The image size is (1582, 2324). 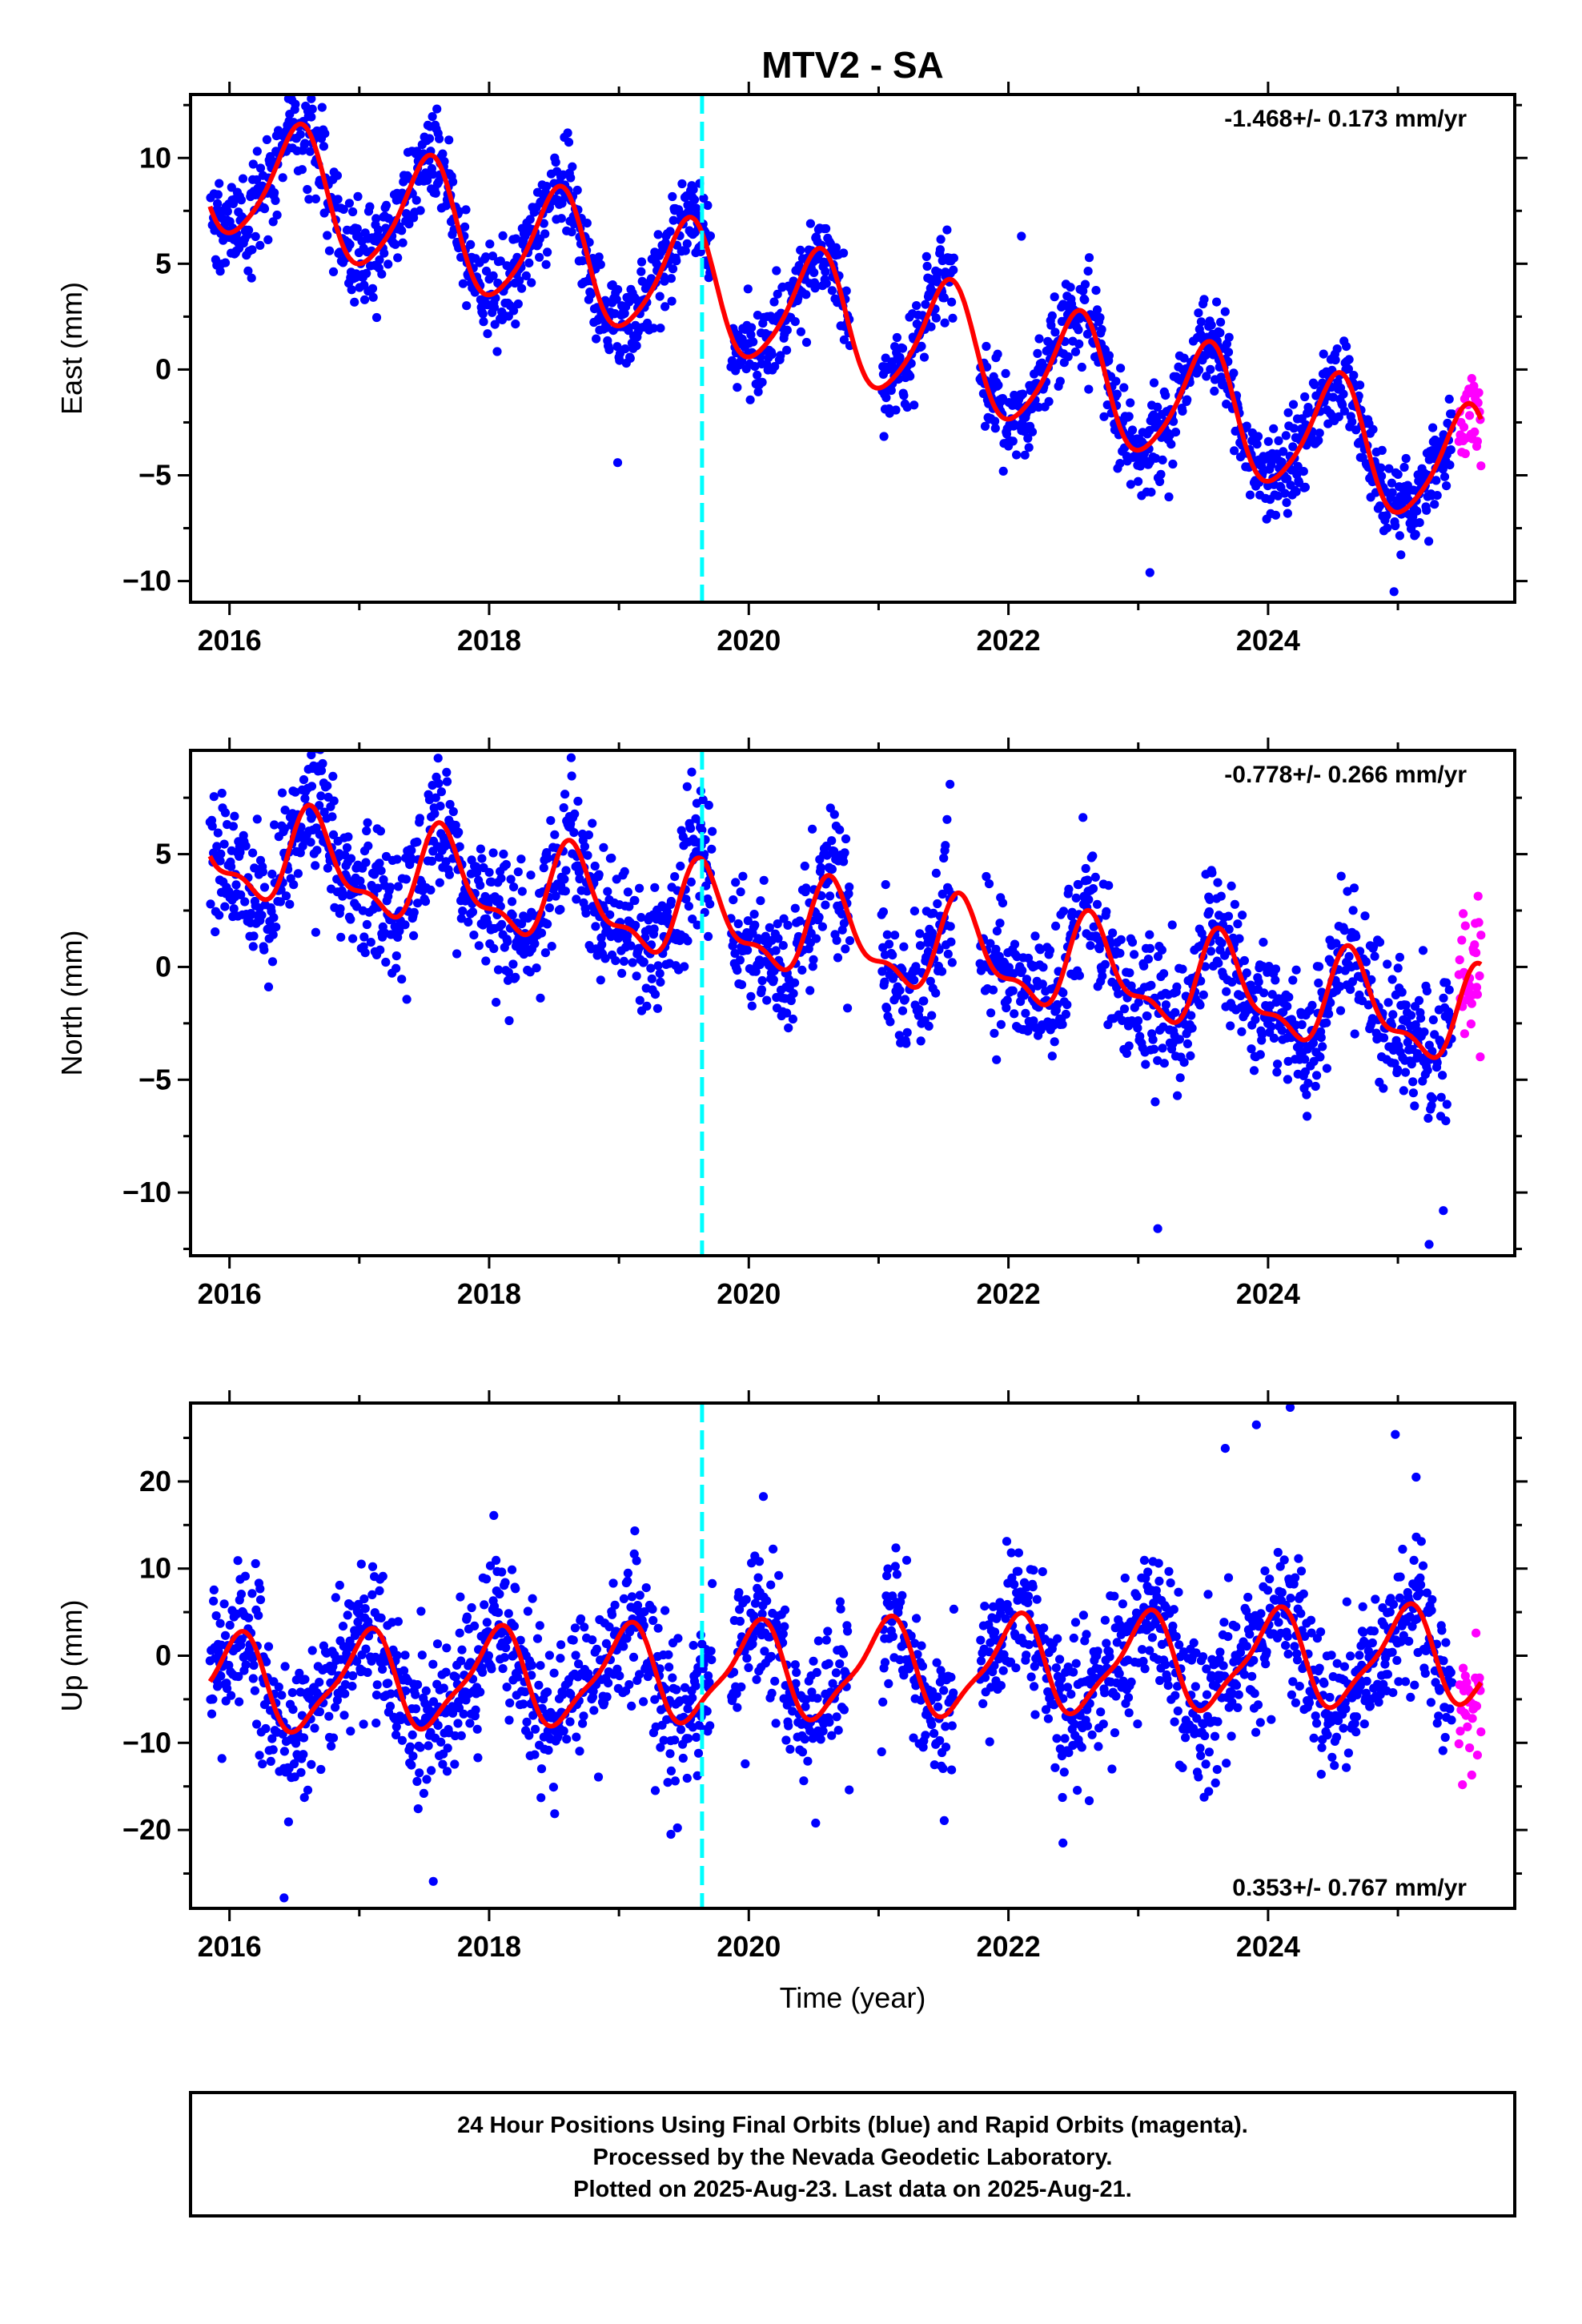 What do you see at coordinates (312, 768) in the screenshot?
I see `outlier-point` at bounding box center [312, 768].